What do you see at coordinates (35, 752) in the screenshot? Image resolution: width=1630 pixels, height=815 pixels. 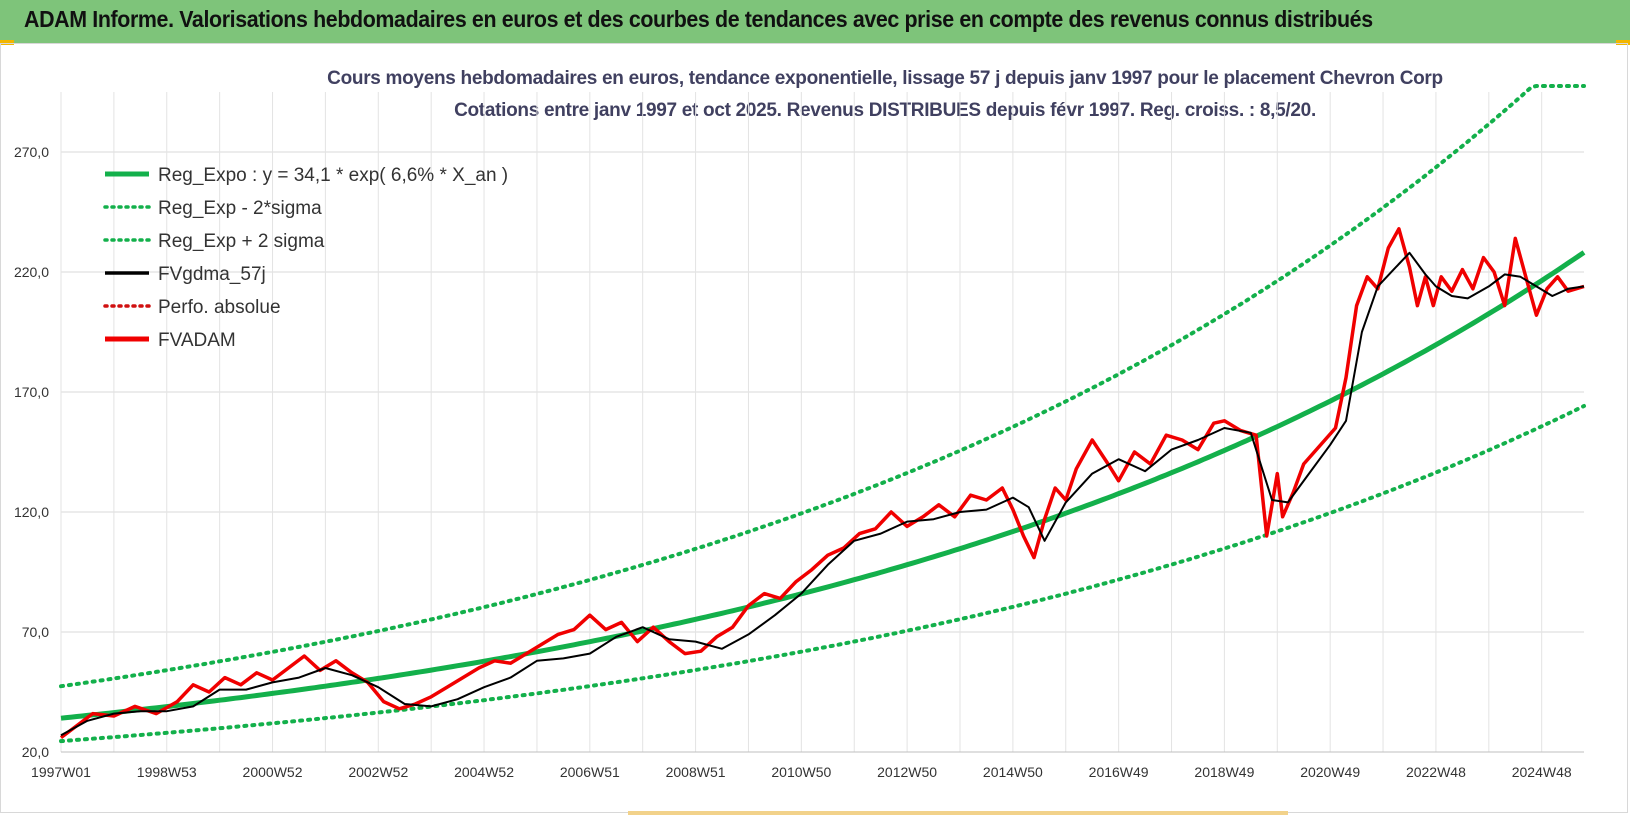 I see `y-tick-label: 20,0` at bounding box center [35, 752].